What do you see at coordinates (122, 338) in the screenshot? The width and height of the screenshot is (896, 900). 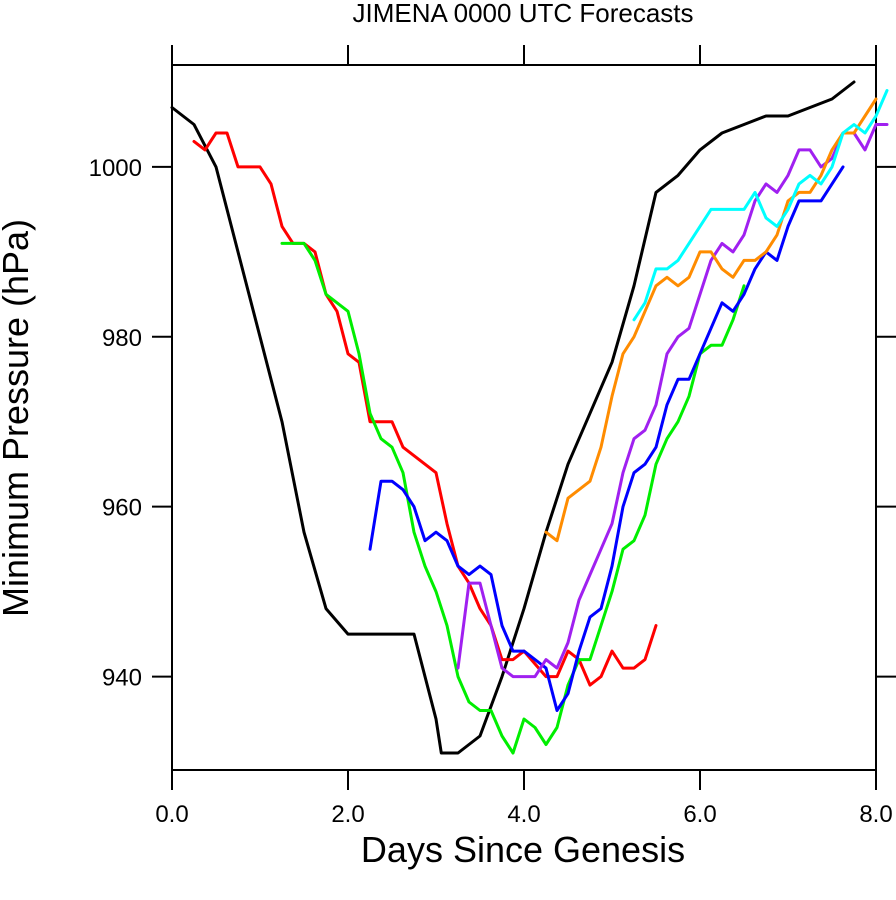 I see `y-tick-label: 980` at bounding box center [122, 338].